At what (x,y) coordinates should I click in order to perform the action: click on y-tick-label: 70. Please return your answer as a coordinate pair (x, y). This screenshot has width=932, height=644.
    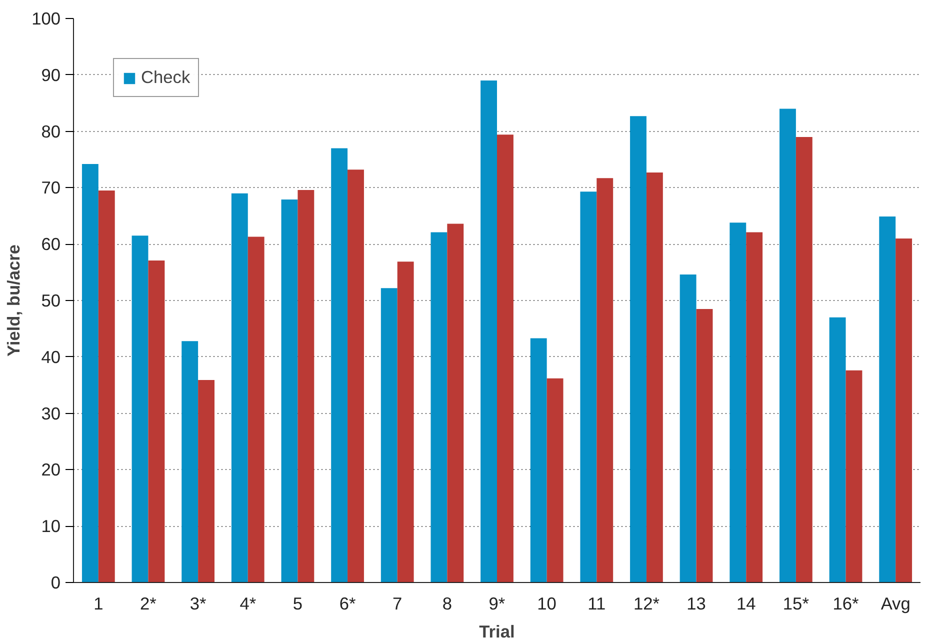
    Looking at the image, I should click on (51, 188).